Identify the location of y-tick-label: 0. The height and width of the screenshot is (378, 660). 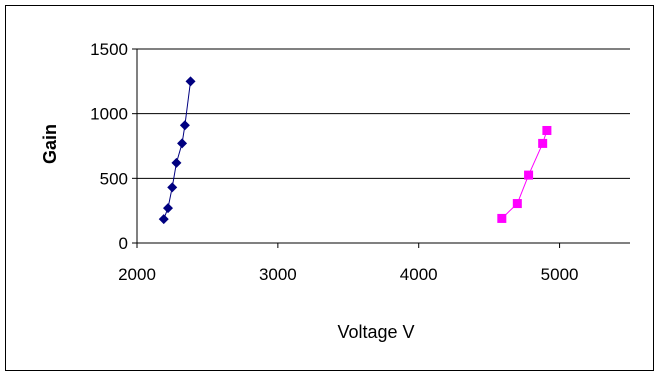
(123, 243).